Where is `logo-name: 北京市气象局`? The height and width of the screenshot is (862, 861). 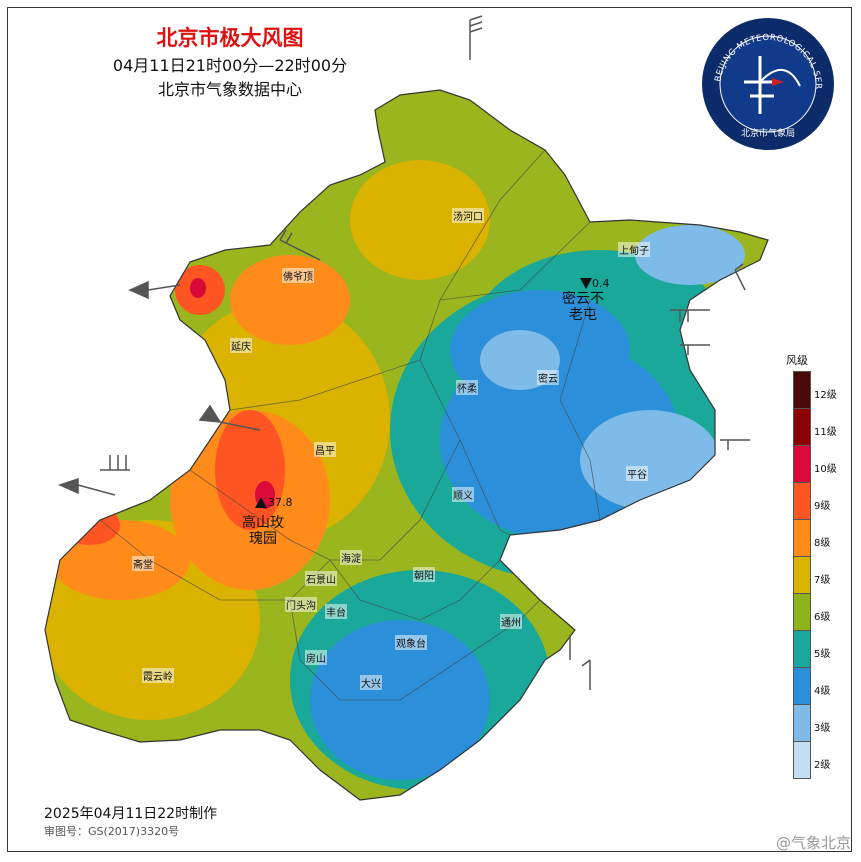 logo-name: 北京市气象局 is located at coordinates (768, 133).